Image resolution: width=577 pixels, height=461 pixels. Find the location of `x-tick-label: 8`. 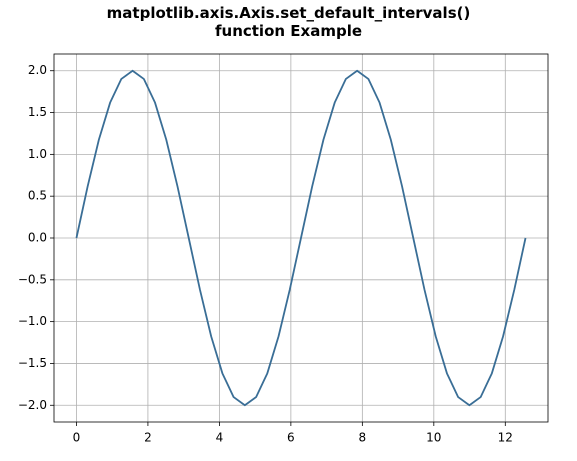

x-tick-label: 8 is located at coordinates (363, 438).